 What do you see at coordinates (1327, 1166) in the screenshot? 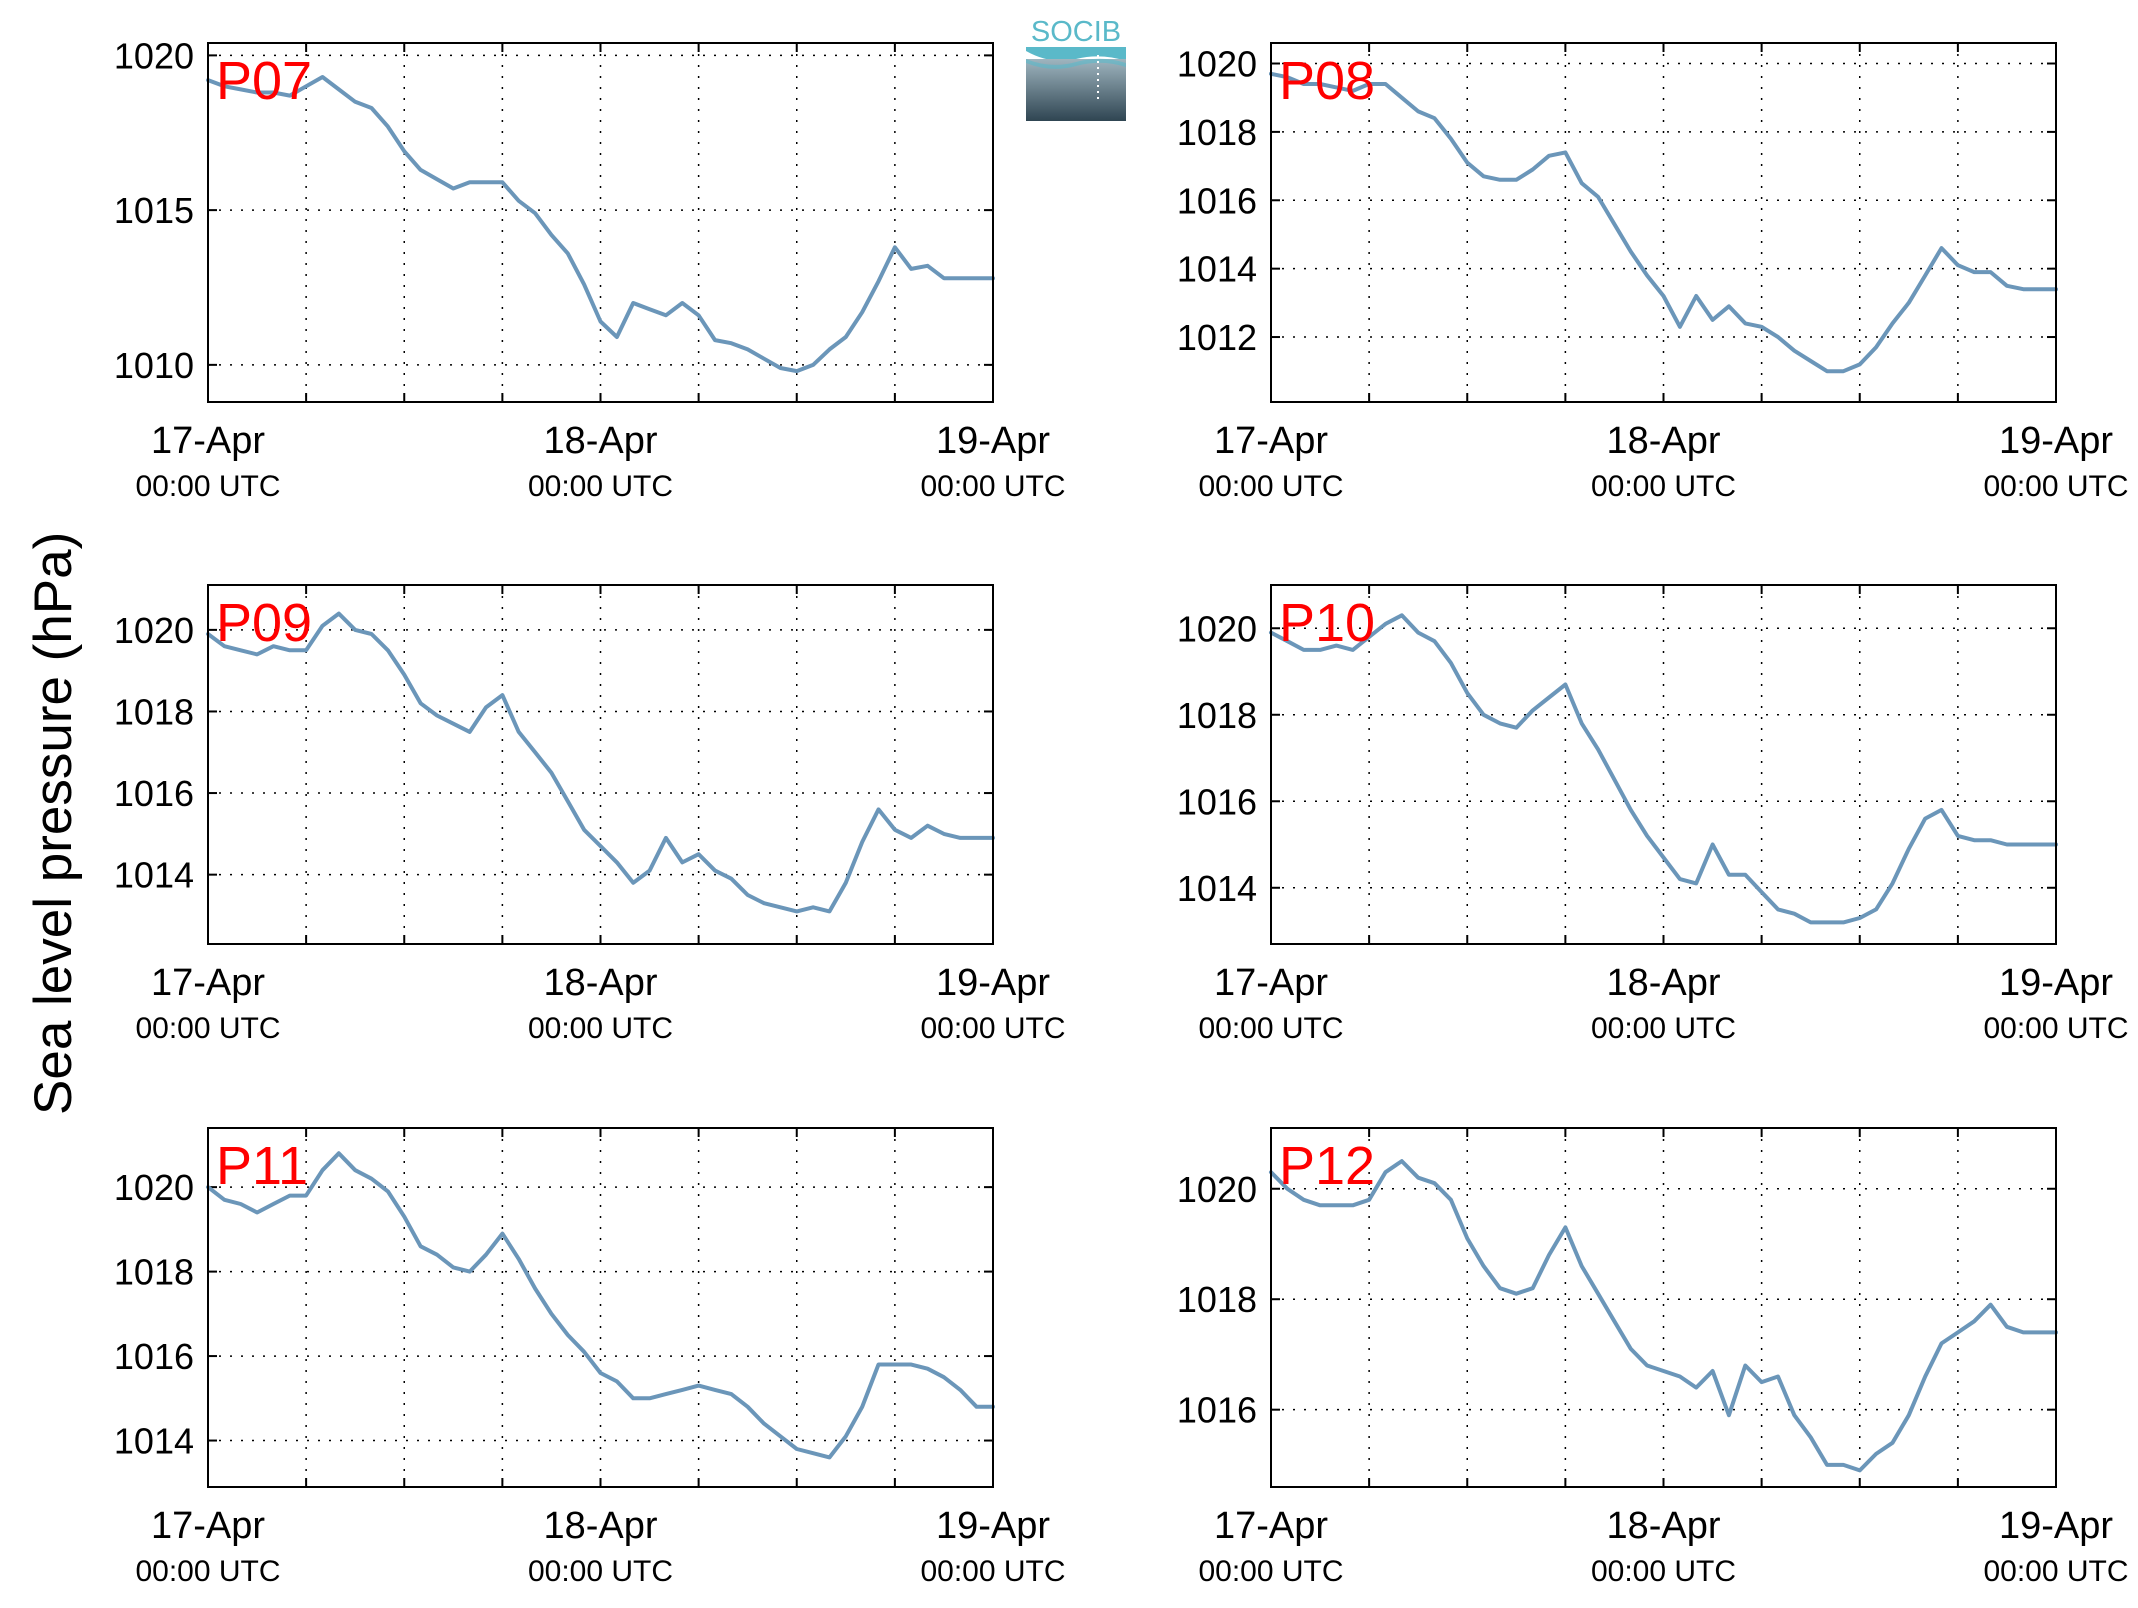
I see `panel-title: P12` at bounding box center [1327, 1166].